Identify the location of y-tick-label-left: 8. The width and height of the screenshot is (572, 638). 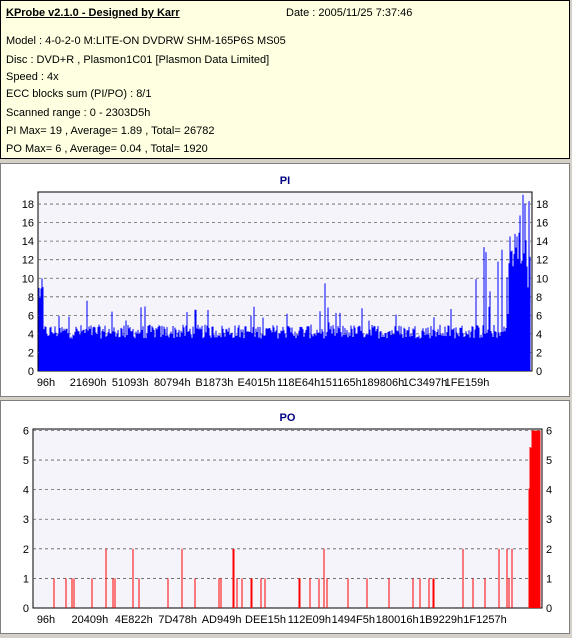
(31, 298).